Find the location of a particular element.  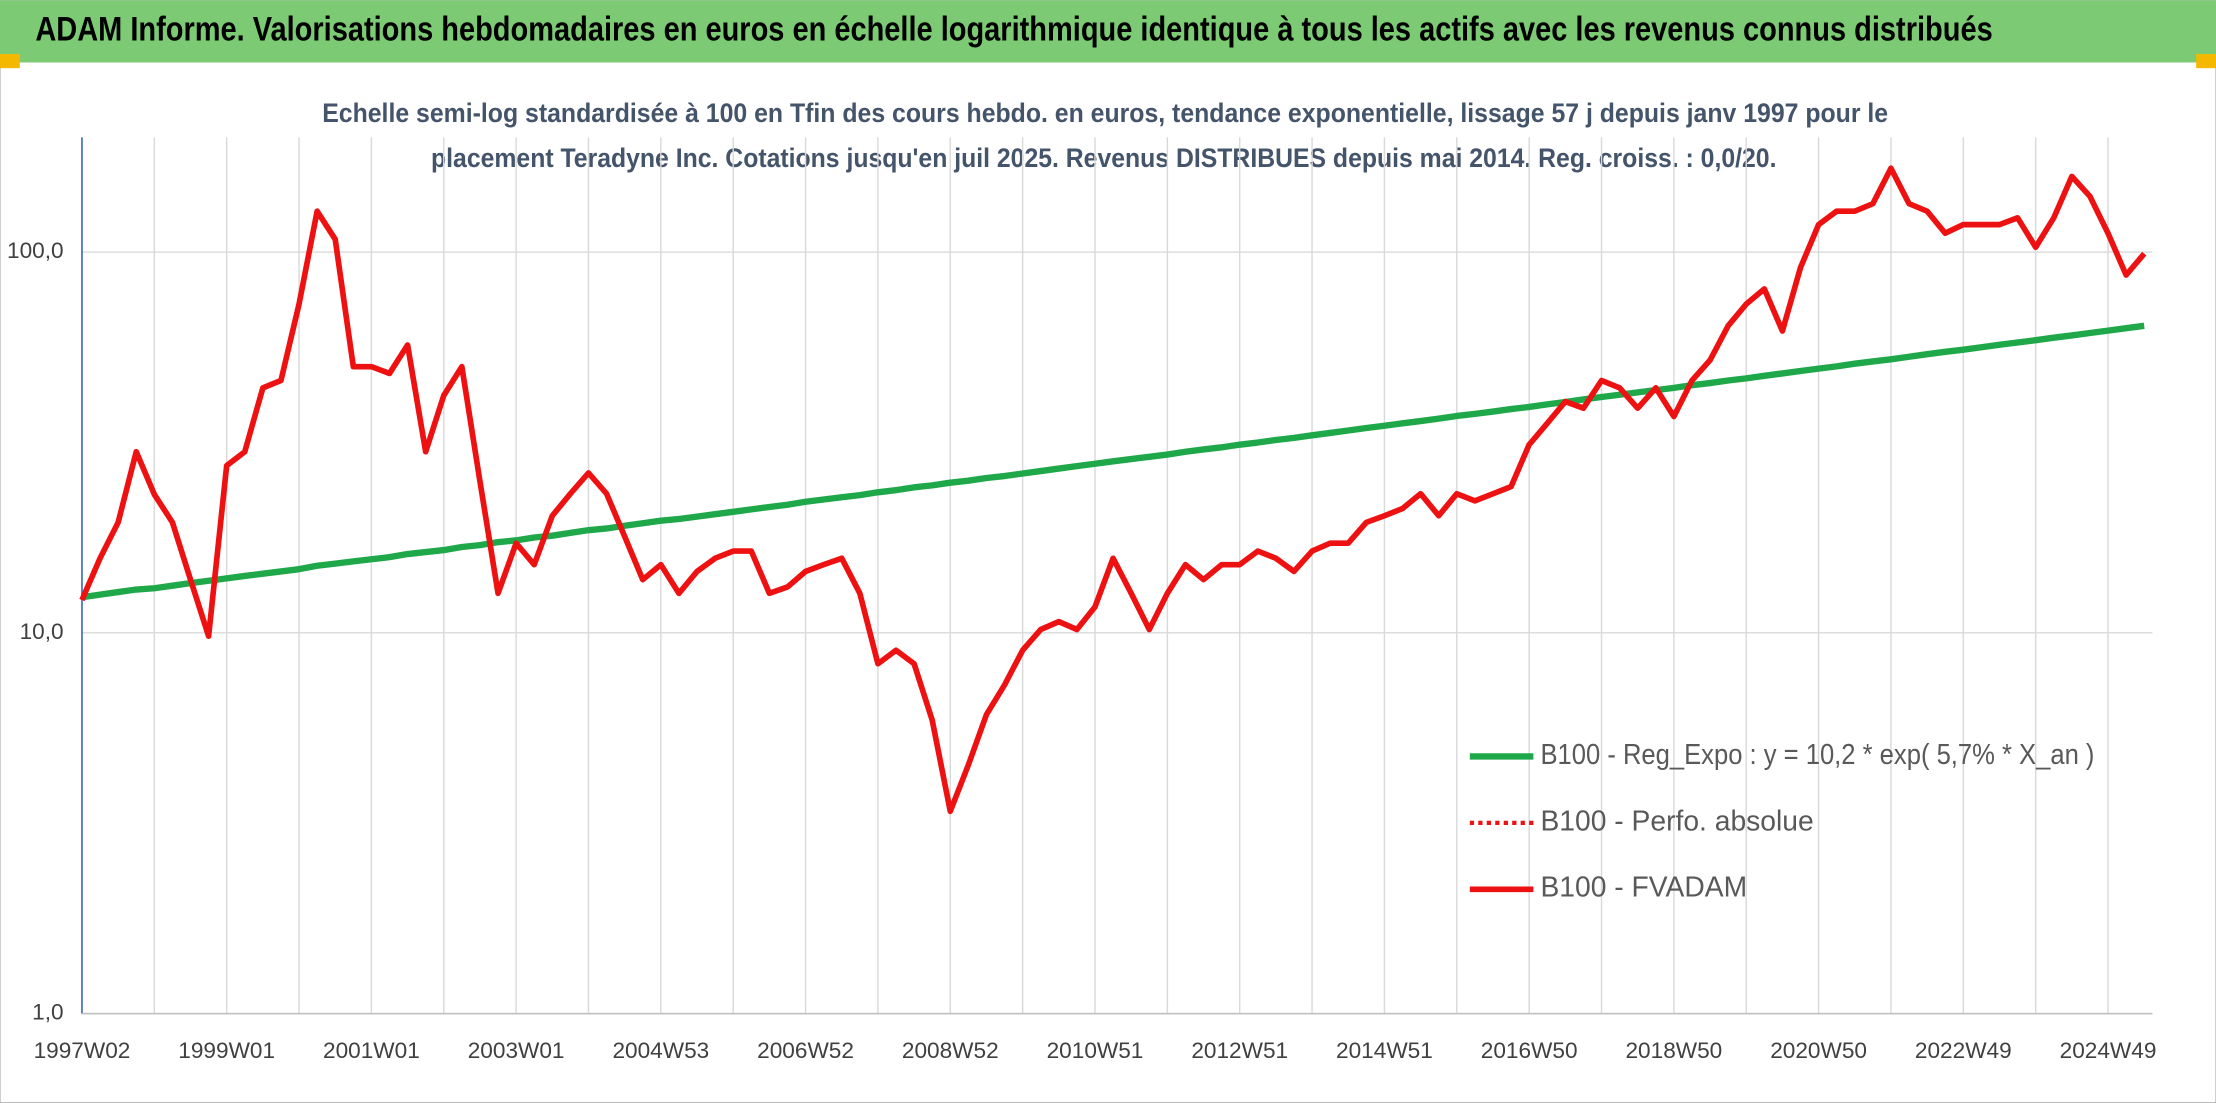

y-tick-label: 10,0 is located at coordinates (42, 631).